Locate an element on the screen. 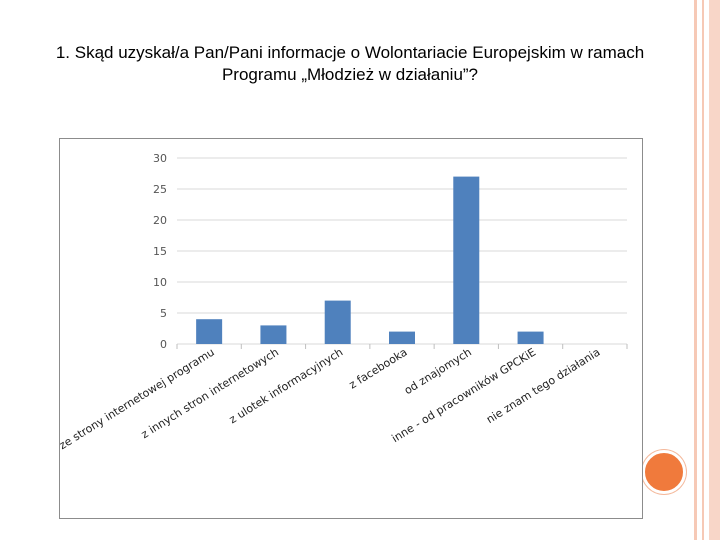 Image resolution: width=720 pixels, height=540 pixels. y-tick-label: 10 is located at coordinates (160, 282).